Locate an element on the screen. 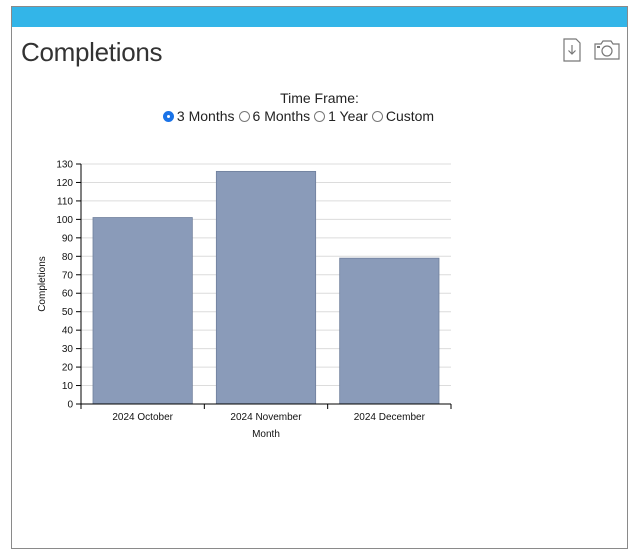  x-axis: 2024 October 2024 November 2024 December is located at coordinates (266, 413).